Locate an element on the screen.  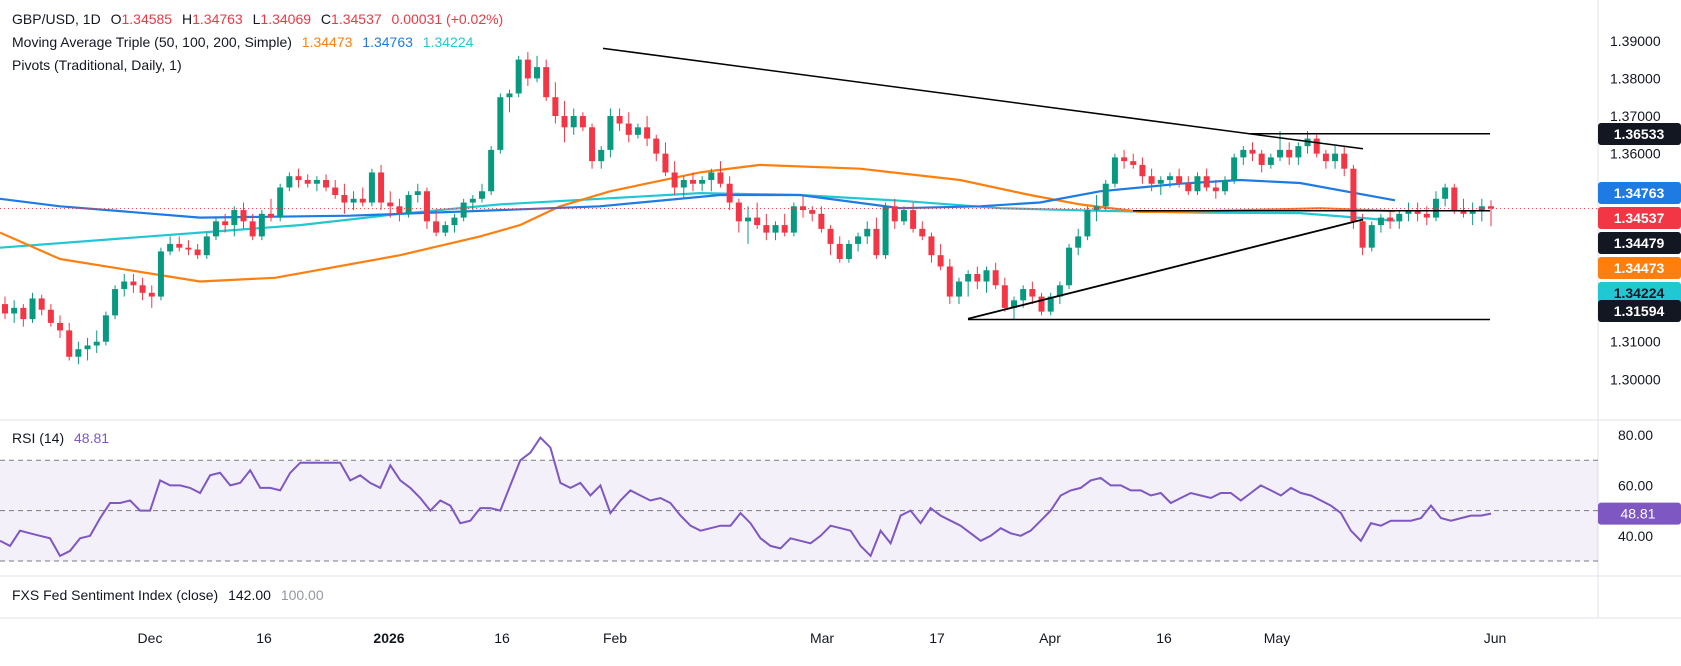
open-value: 1.34585 is located at coordinates (147, 19).